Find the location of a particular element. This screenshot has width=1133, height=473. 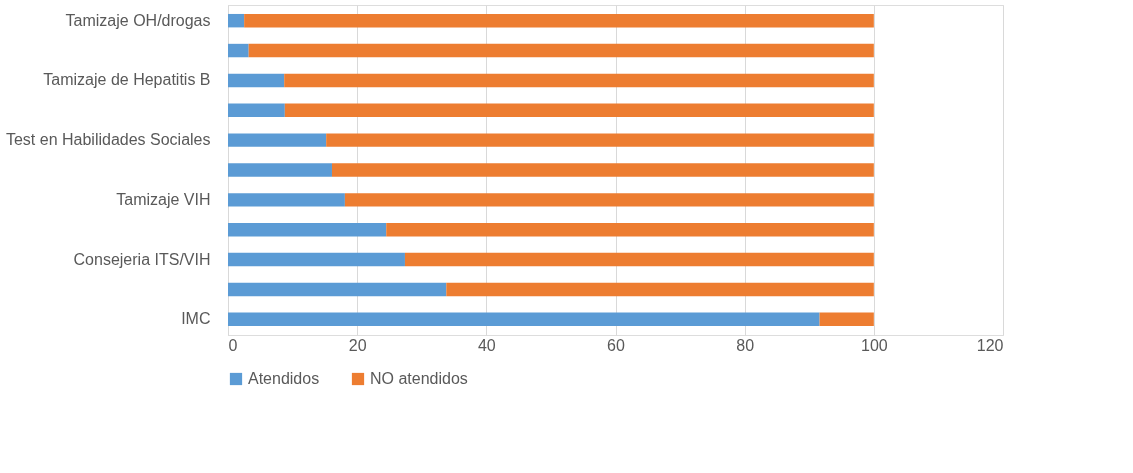

legend-label: NO atendidos is located at coordinates (419, 378).